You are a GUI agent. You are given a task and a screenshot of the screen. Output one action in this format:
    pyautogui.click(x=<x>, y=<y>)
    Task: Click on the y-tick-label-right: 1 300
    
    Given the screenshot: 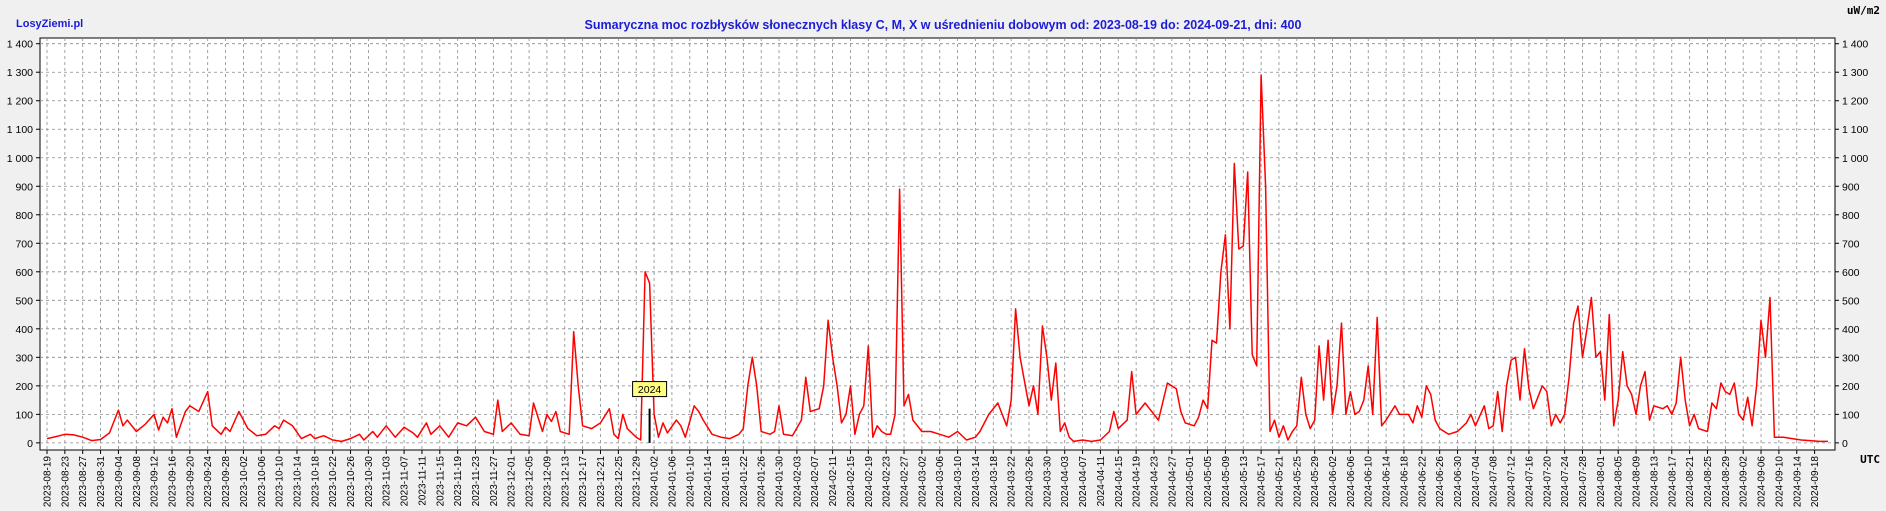 What is the action you would take?
    pyautogui.click(x=1855, y=73)
    